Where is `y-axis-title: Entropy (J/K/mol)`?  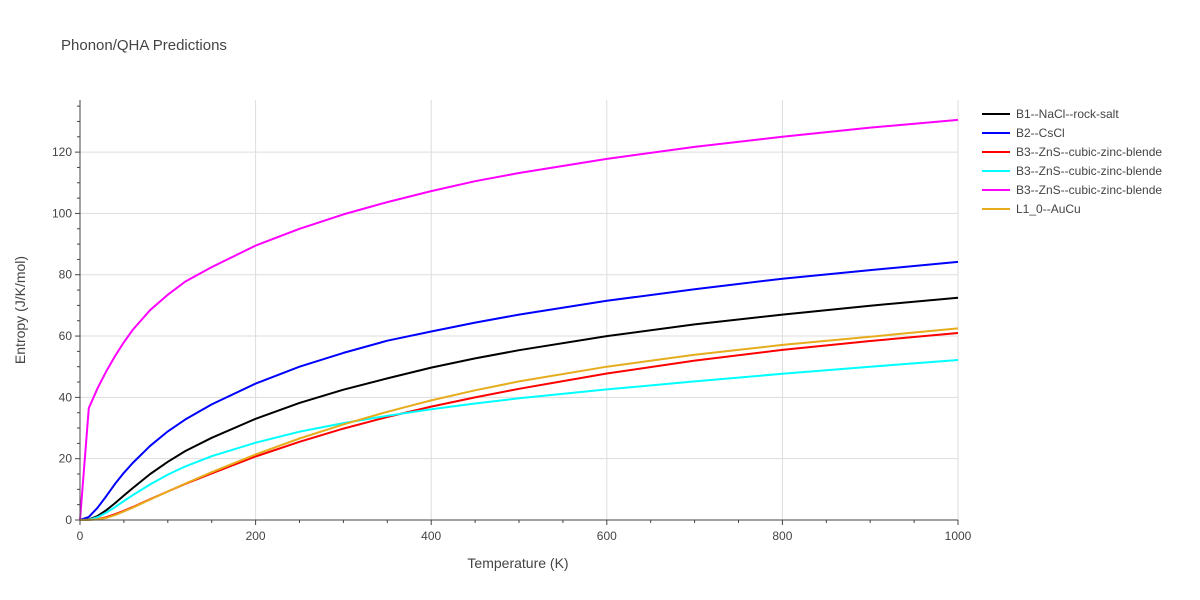 y-axis-title: Entropy (J/K/mol) is located at coordinates (20, 310).